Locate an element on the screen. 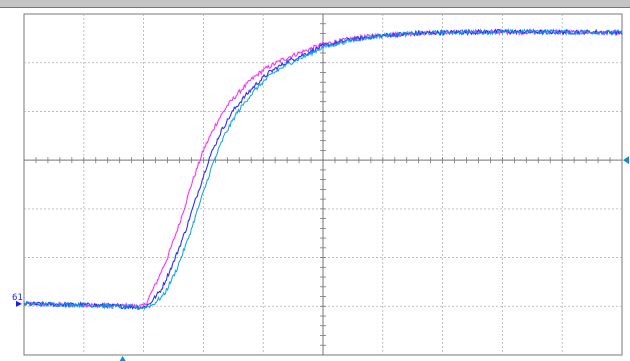 Image resolution: width=630 pixels, height=361 pixels. trigger-level-icon is located at coordinates (626, 160).